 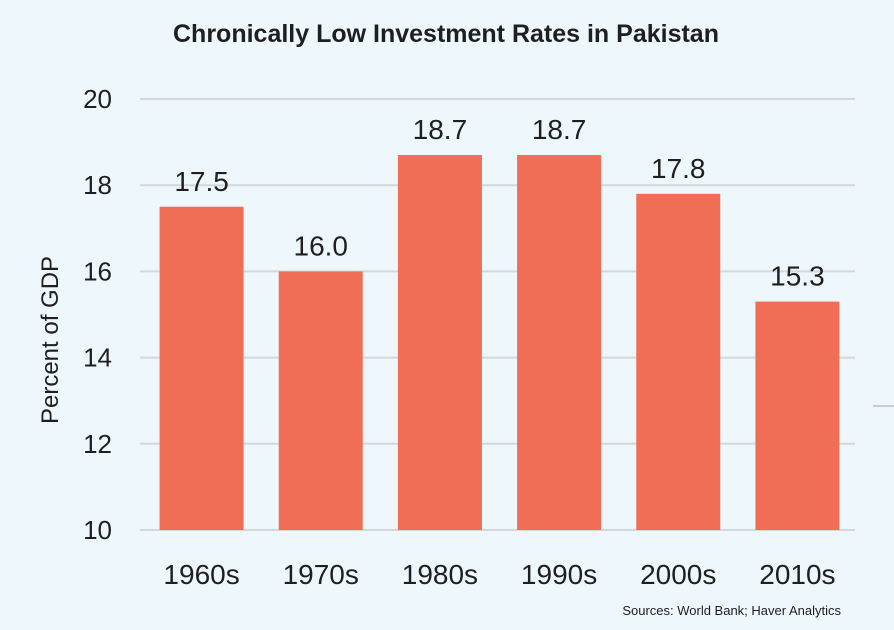 I want to click on x-tick-label-1980s: 1980s, so click(x=440, y=574).